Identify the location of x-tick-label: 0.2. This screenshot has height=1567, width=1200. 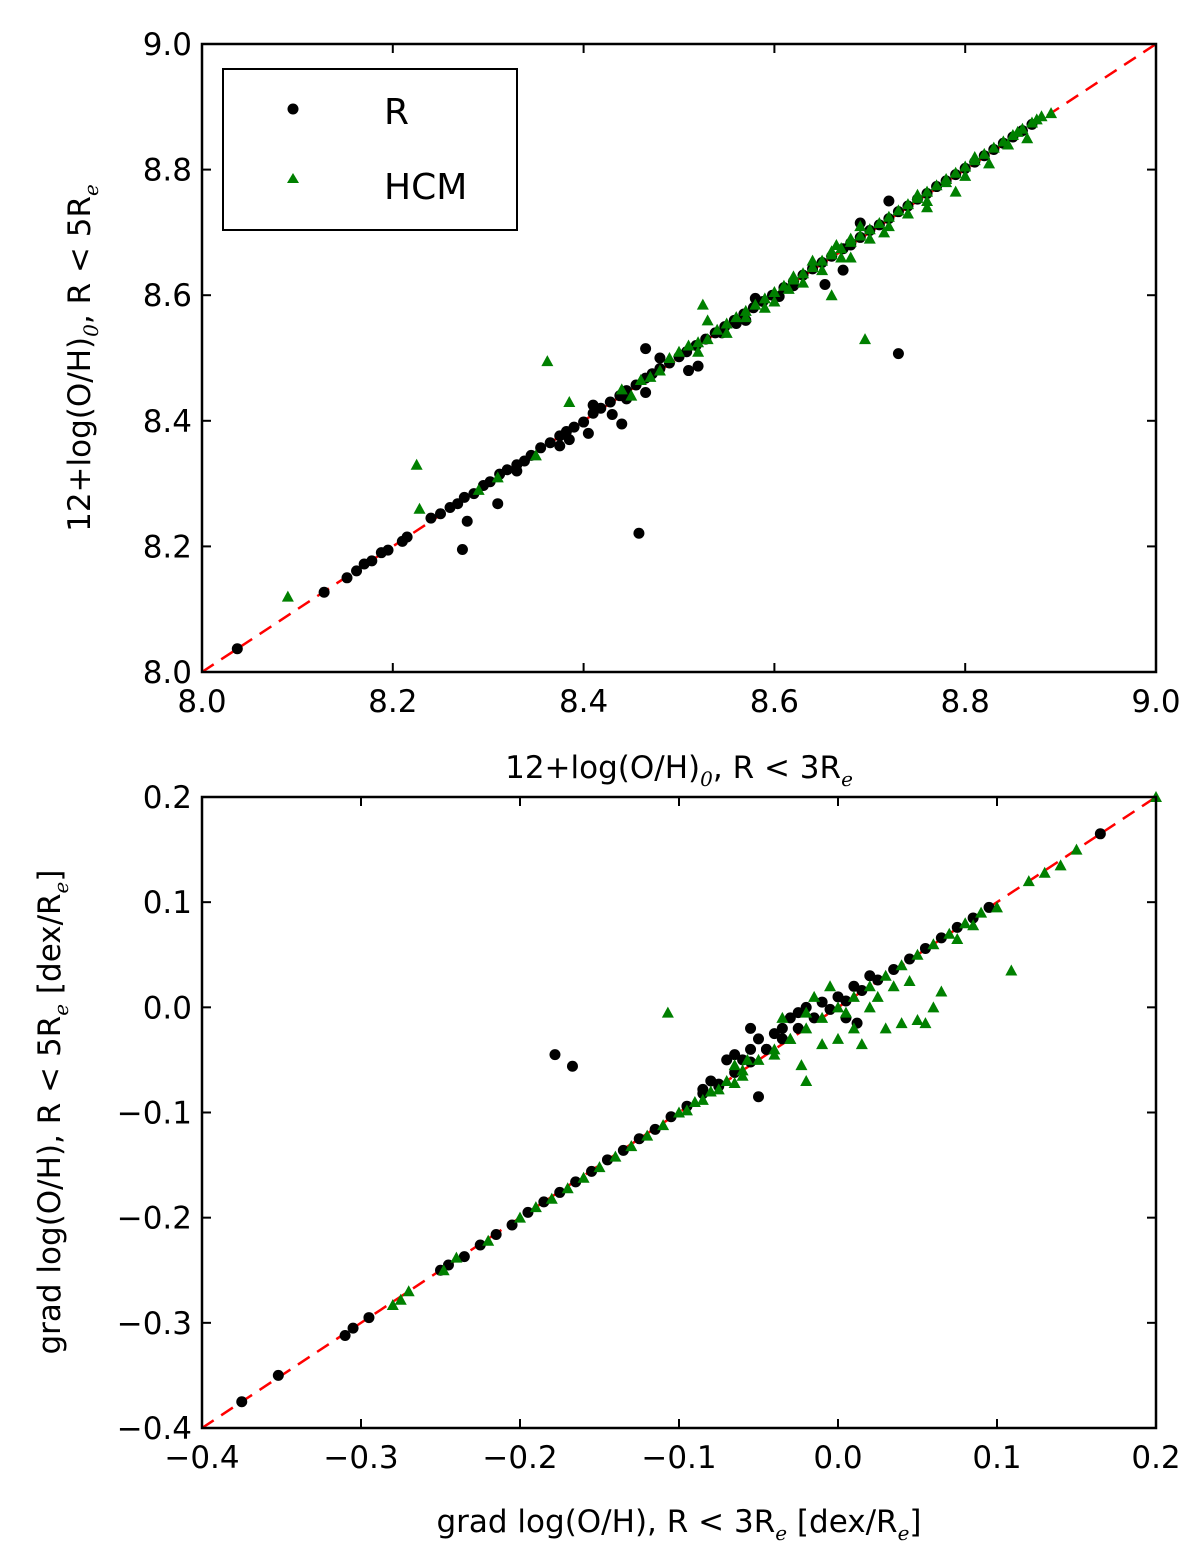
(1155, 1458).